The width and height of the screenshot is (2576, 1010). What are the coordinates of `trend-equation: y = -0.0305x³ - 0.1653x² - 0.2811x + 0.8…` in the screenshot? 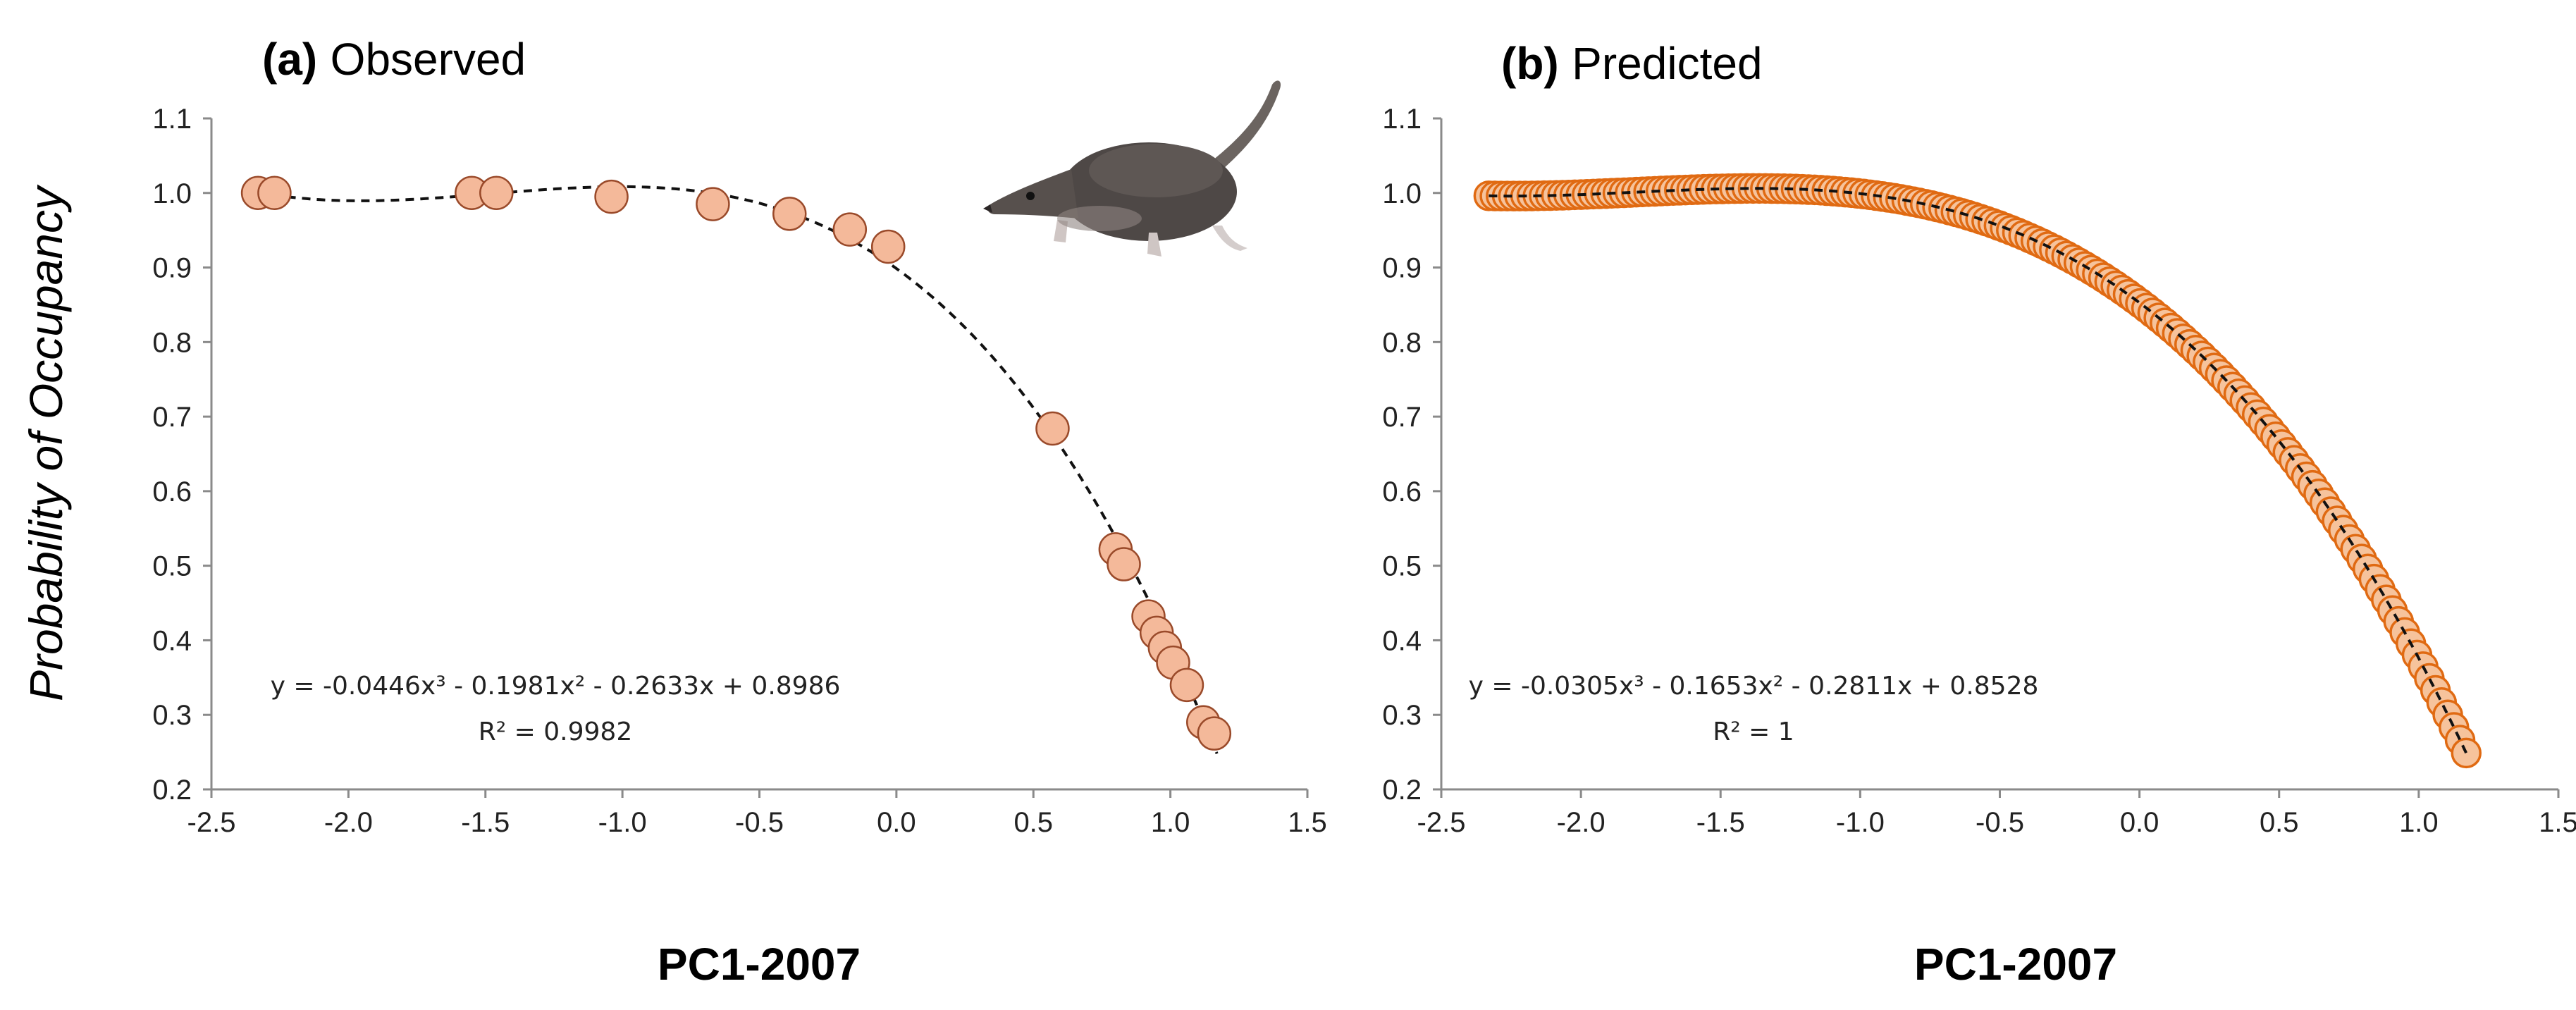 It's located at (1754, 686).